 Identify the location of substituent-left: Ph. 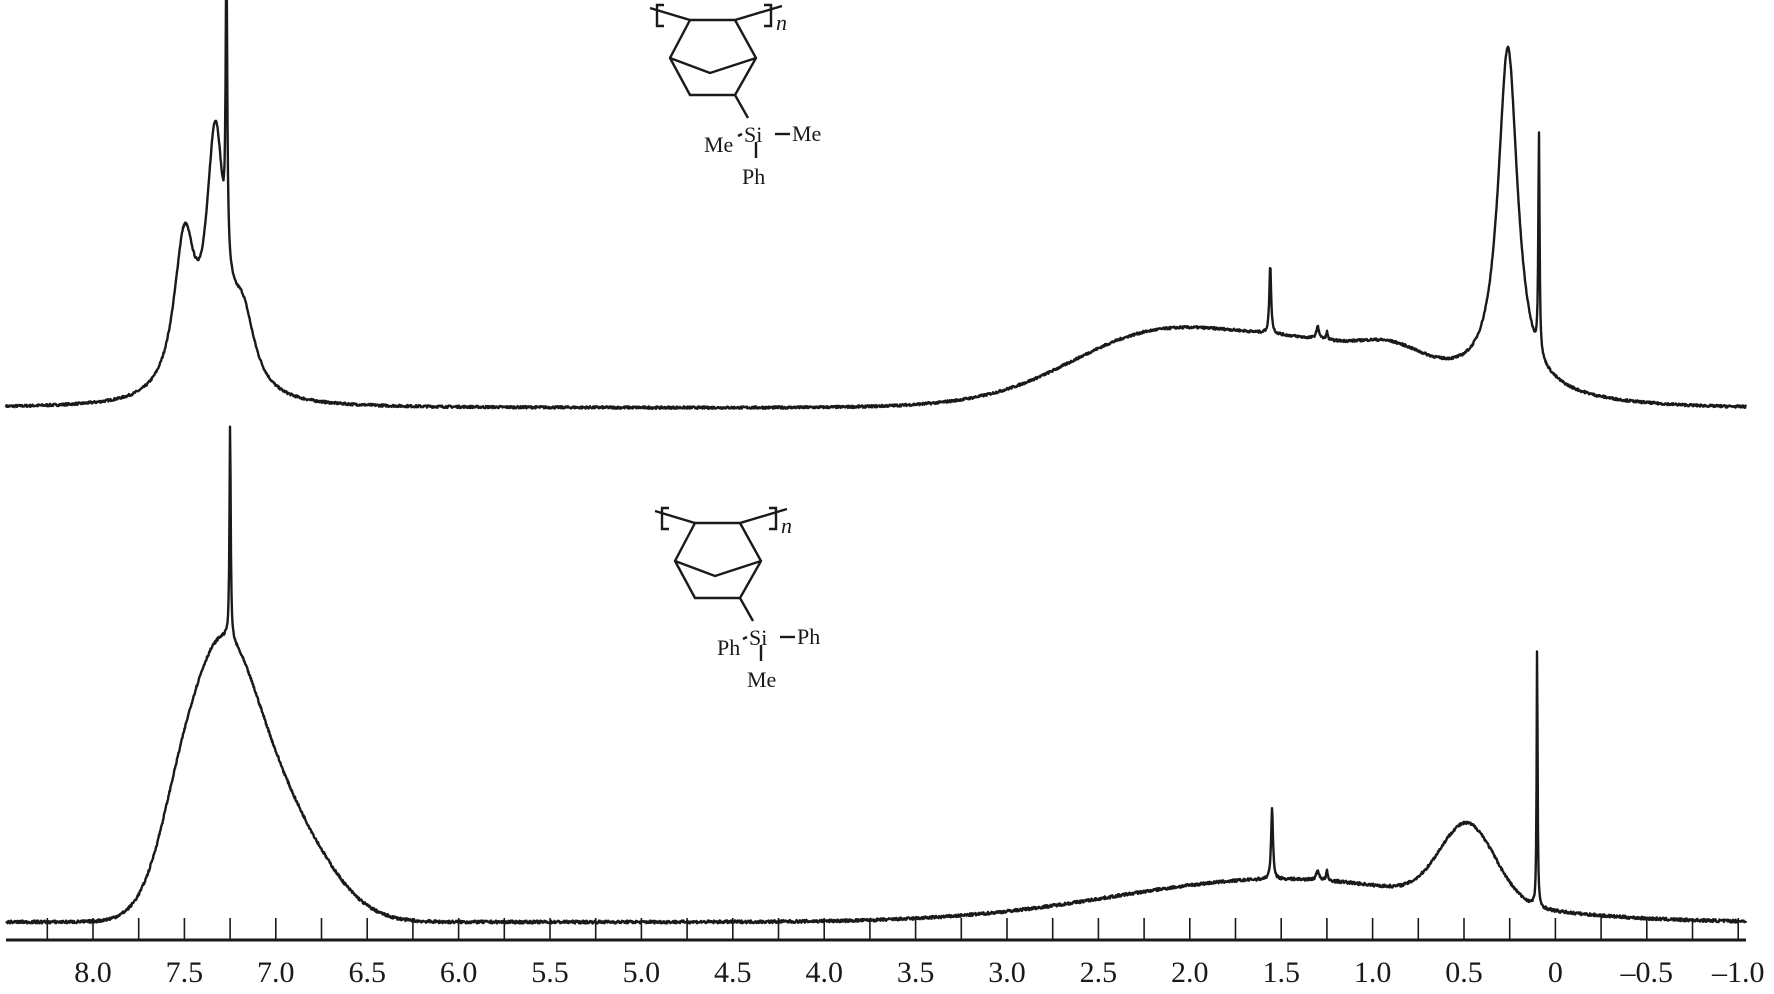
(728, 647).